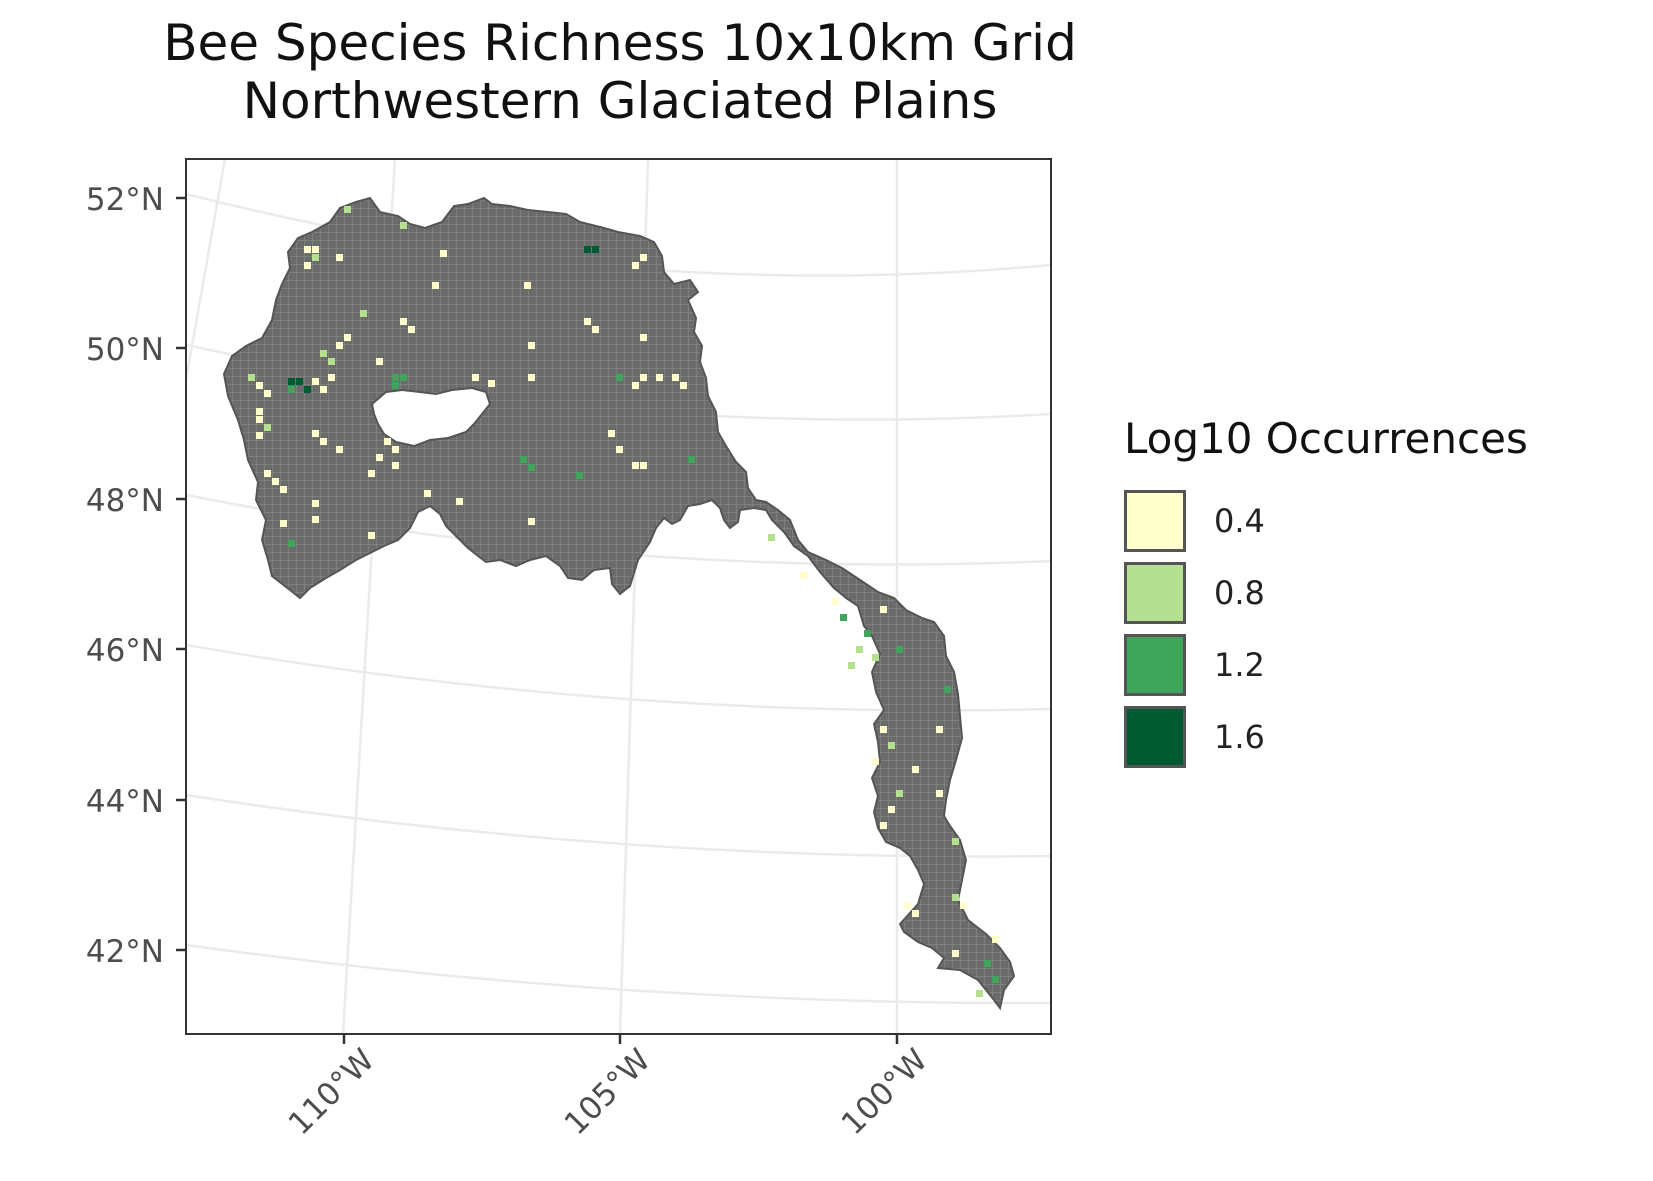  I want to click on legend-item: 0.4, so click(1326, 521).